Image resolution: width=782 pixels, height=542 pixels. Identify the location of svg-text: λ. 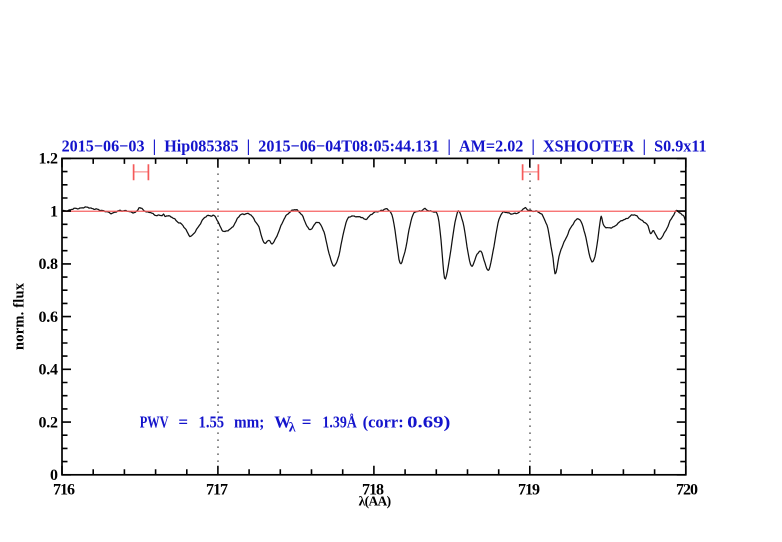
(292, 428).